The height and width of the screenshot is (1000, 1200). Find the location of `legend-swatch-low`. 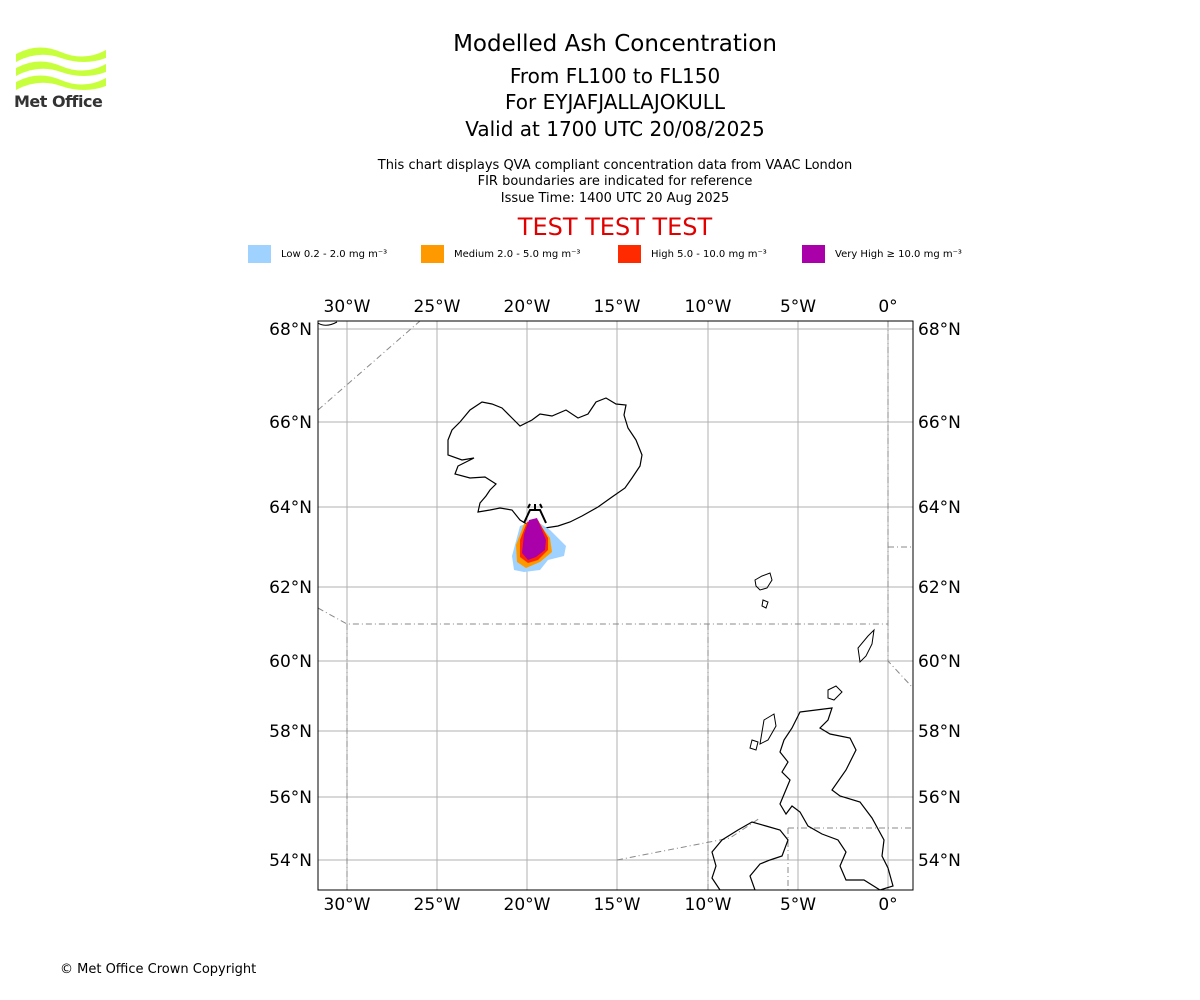

legend-swatch-low is located at coordinates (259, 254).